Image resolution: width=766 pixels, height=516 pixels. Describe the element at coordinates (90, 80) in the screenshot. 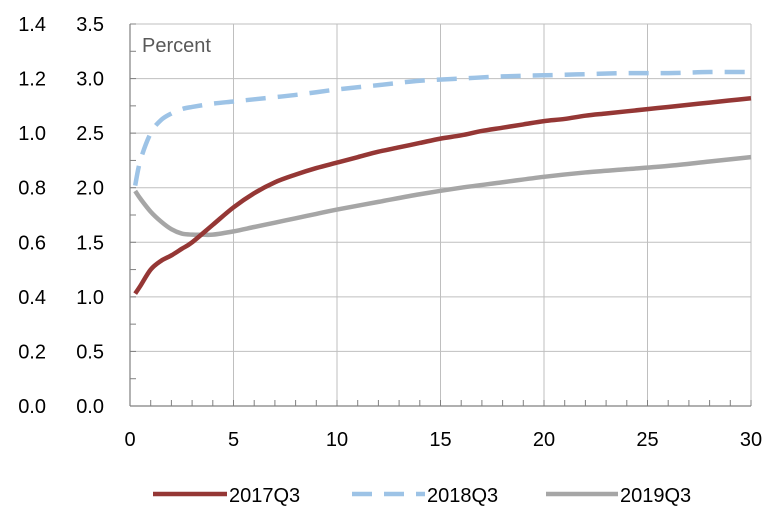

I see `y-tick-label: 3.0` at that location.